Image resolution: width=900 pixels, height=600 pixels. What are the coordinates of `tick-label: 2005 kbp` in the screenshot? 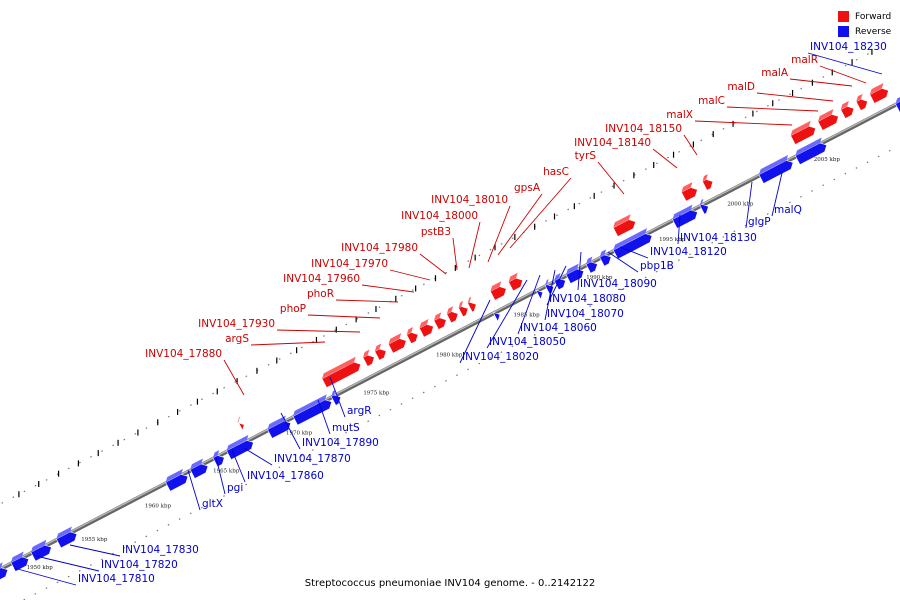 It's located at (827, 160).